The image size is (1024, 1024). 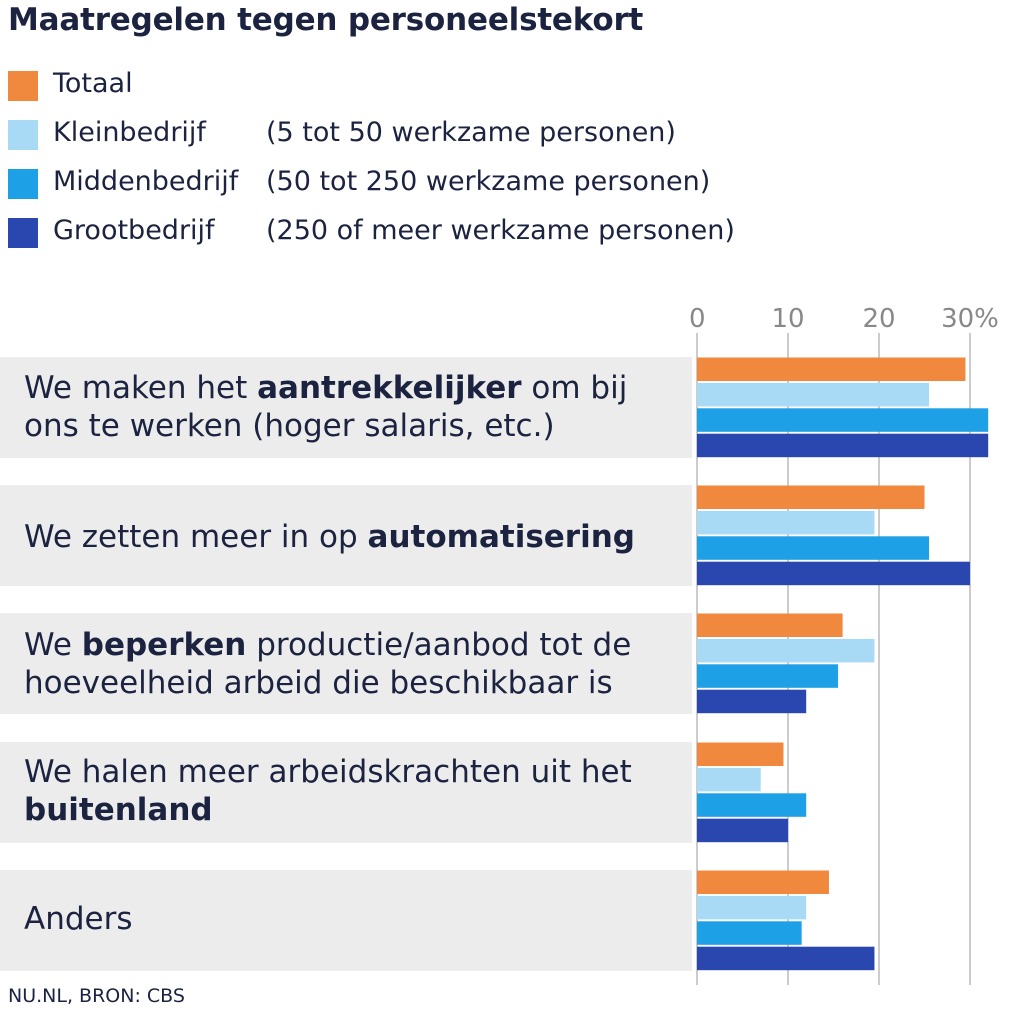 I want to click on legend-swatch-grootbedrijf, so click(x=23, y=233).